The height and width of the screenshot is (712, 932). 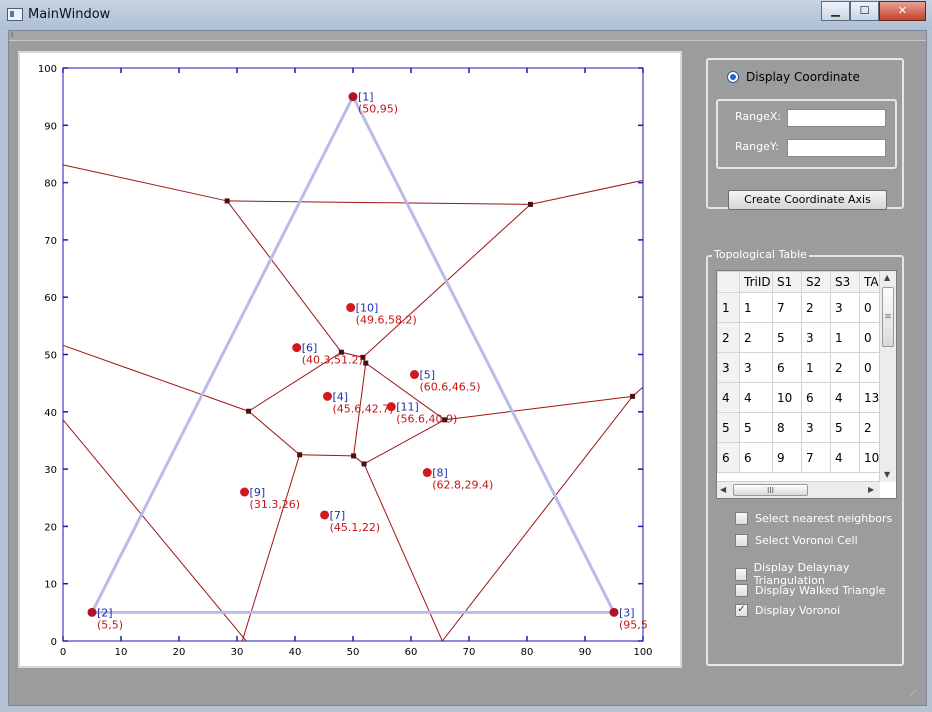 I want to click on scroll-left-arrow-icon: ◀, so click(x=723, y=489).